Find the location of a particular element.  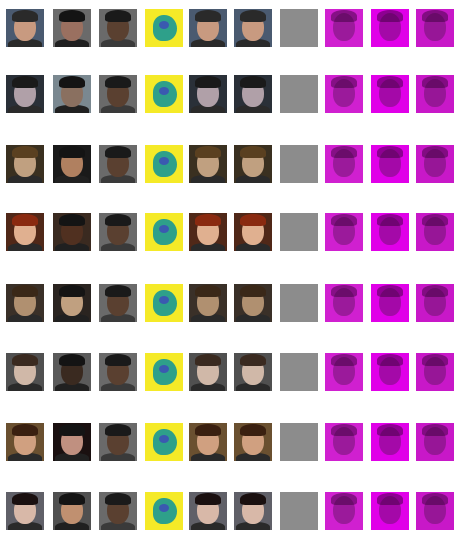

face-tile-r6-c8 is located at coordinates (344, 372).